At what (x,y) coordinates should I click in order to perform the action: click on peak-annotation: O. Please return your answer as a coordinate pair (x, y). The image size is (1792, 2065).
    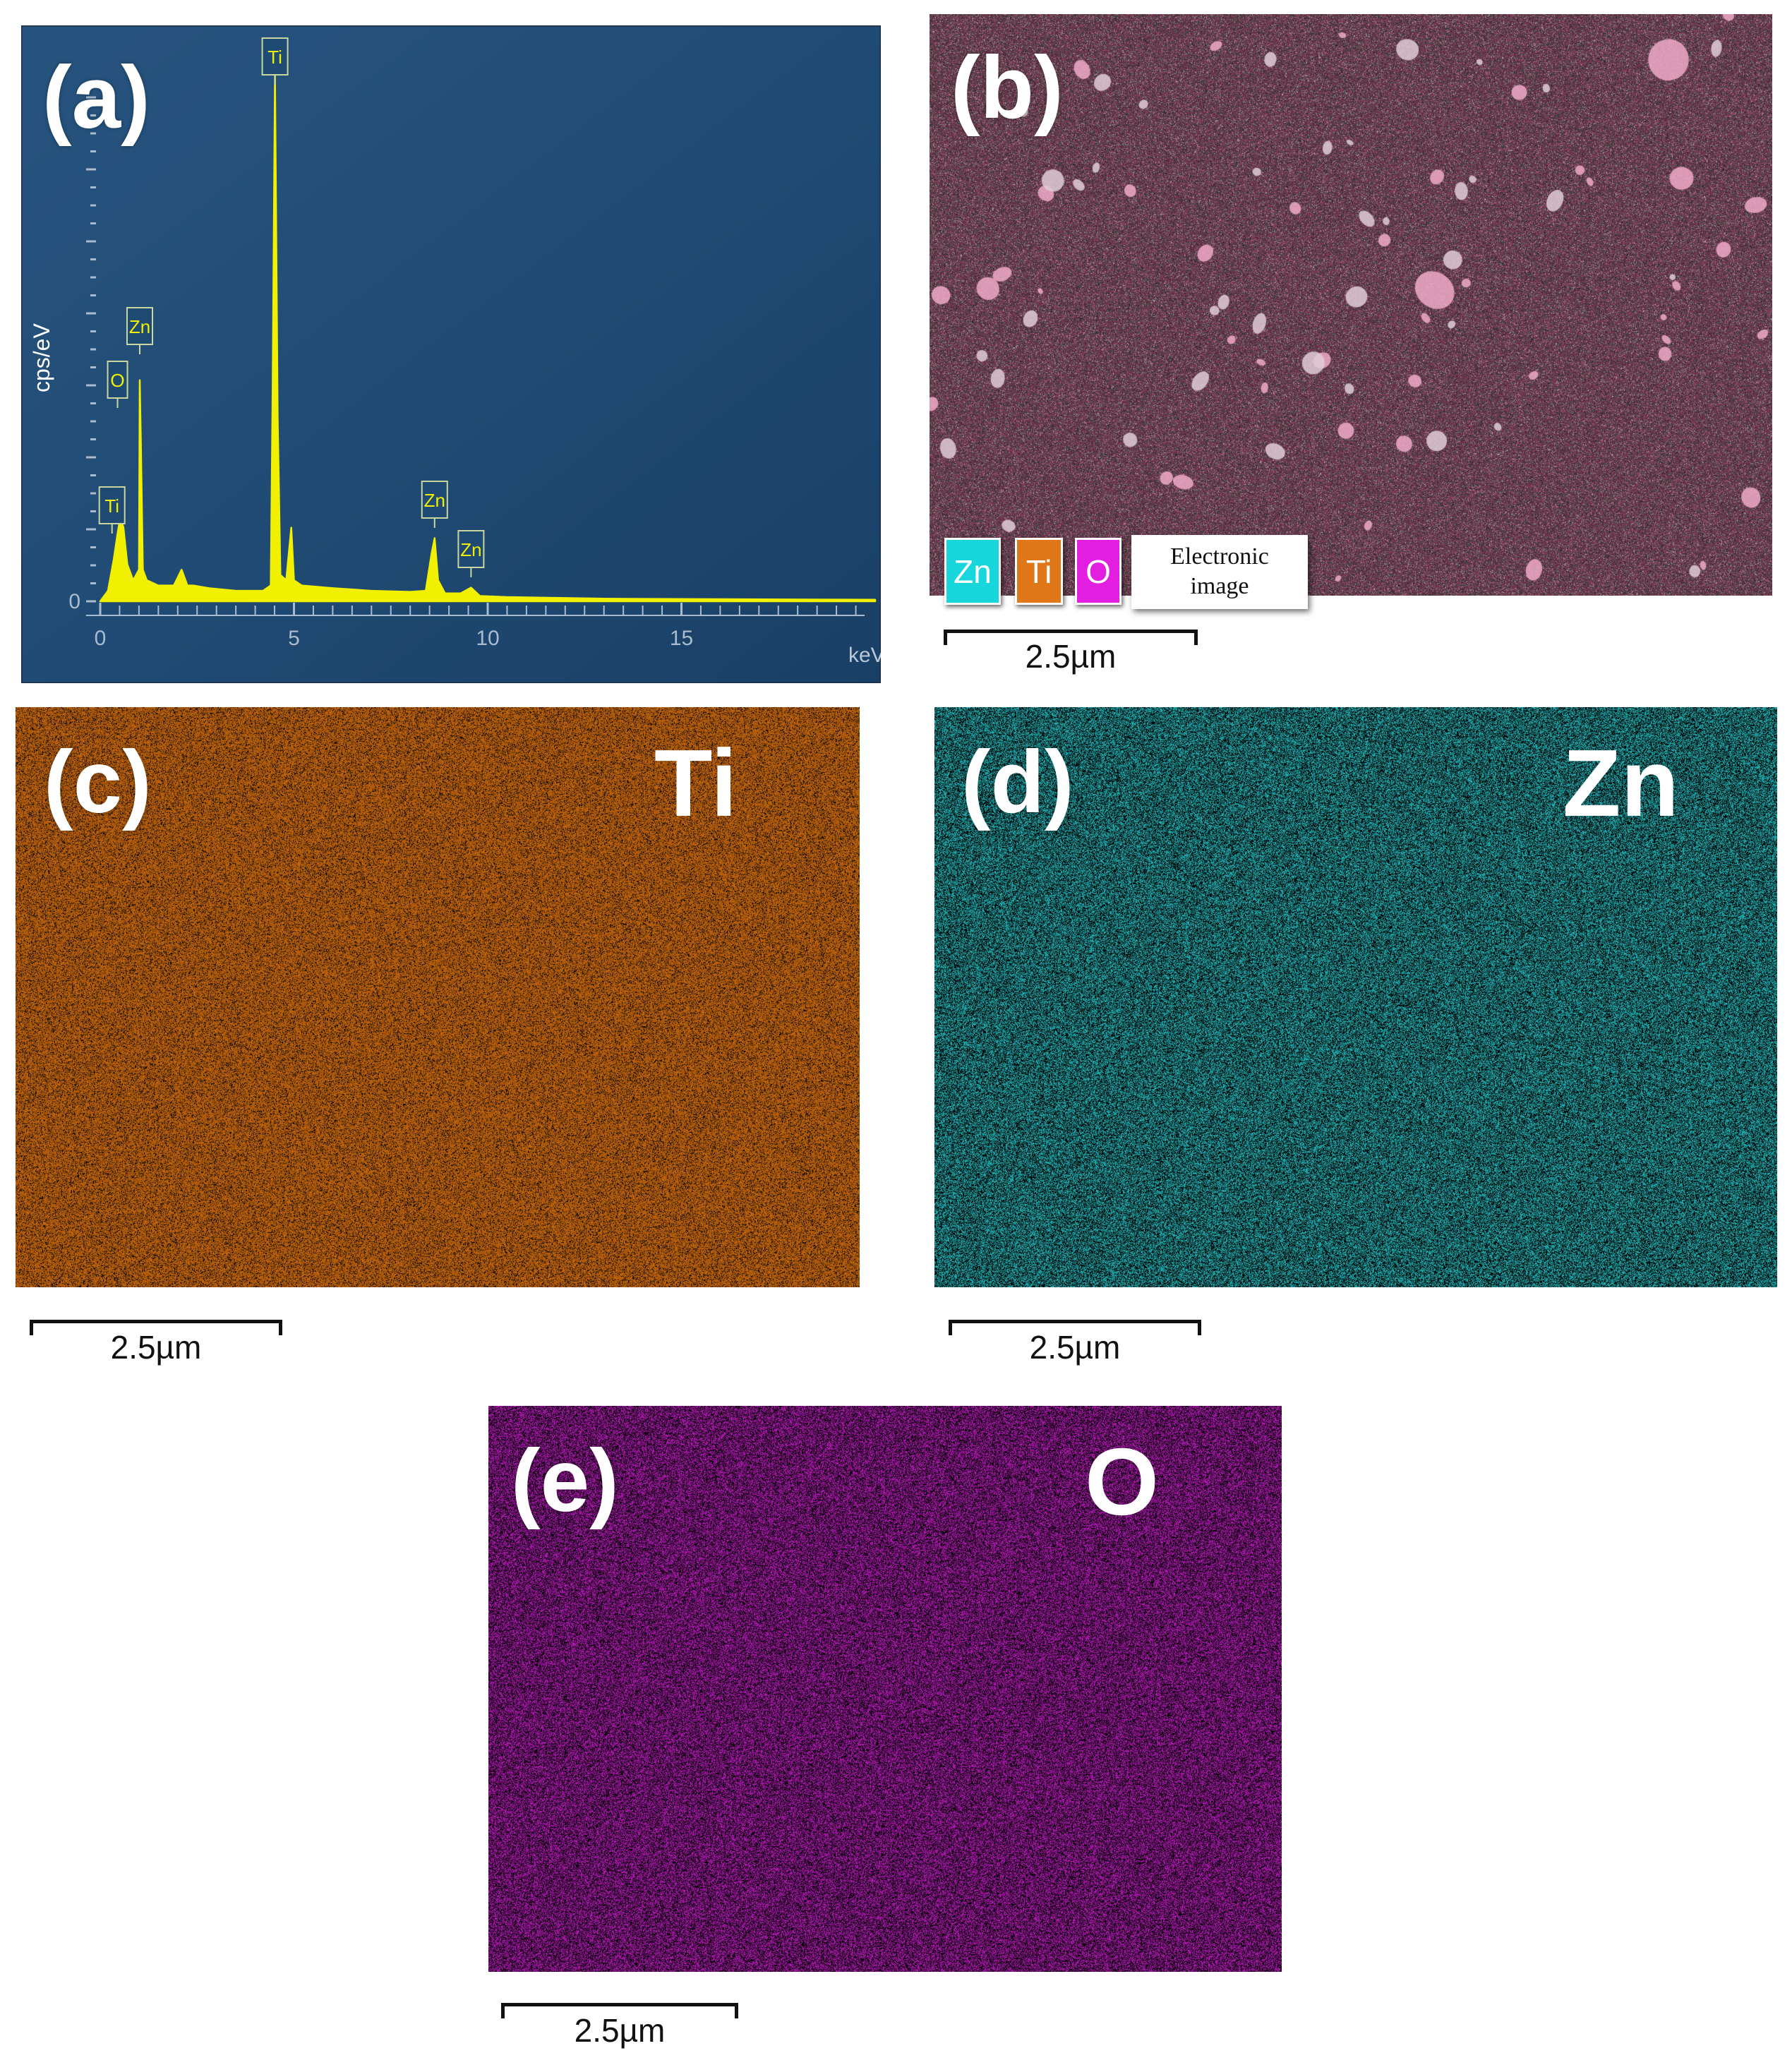
    Looking at the image, I should click on (118, 384).